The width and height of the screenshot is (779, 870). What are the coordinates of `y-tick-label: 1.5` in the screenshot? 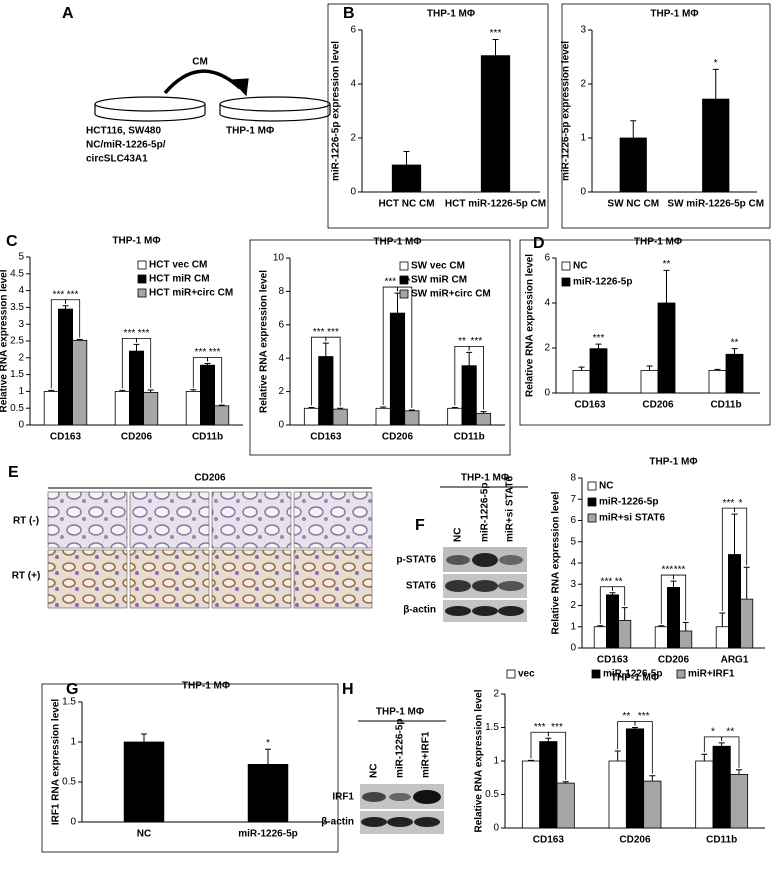 It's located at (17, 374).